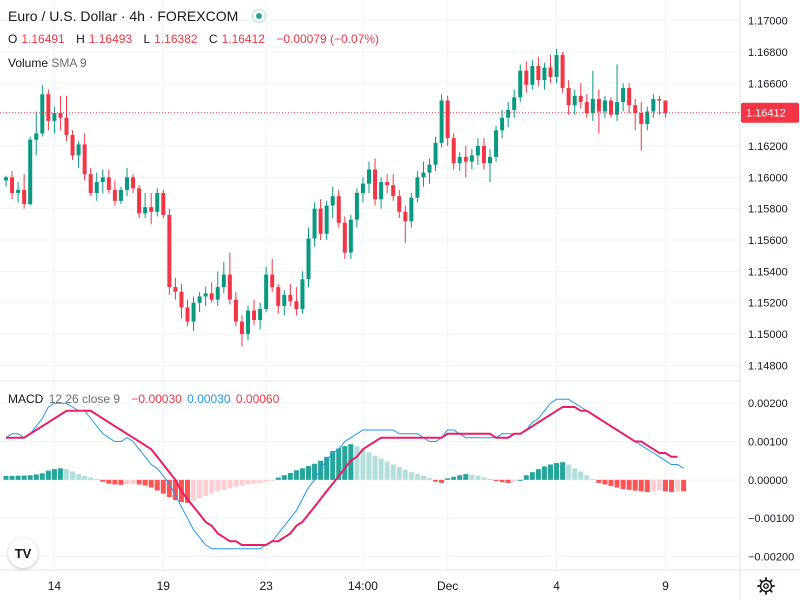  I want to click on macd-axis: 0.00200 0.00100 0.00000 −0.00100 −0.00200, so click(771, 480).